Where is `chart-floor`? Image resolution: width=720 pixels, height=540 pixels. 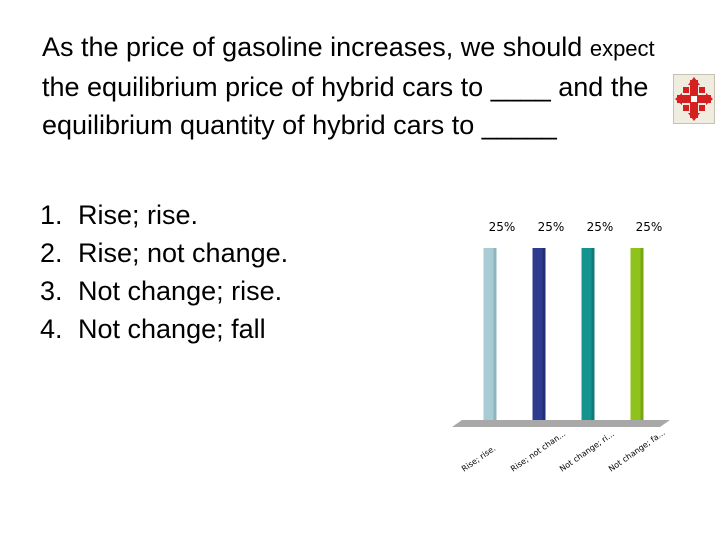
chart-floor is located at coordinates (561, 423).